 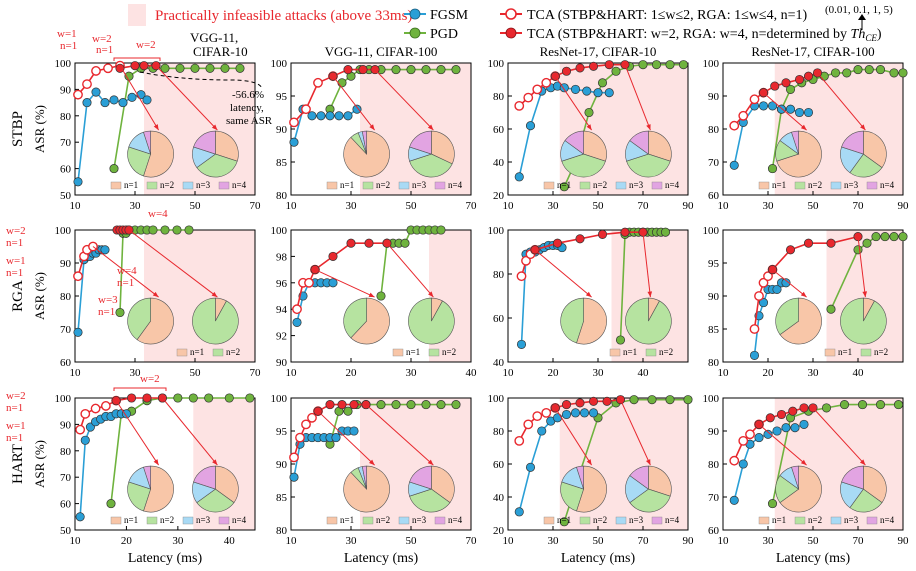 I want to click on arrow-to-pie1, so click(x=573, y=436).